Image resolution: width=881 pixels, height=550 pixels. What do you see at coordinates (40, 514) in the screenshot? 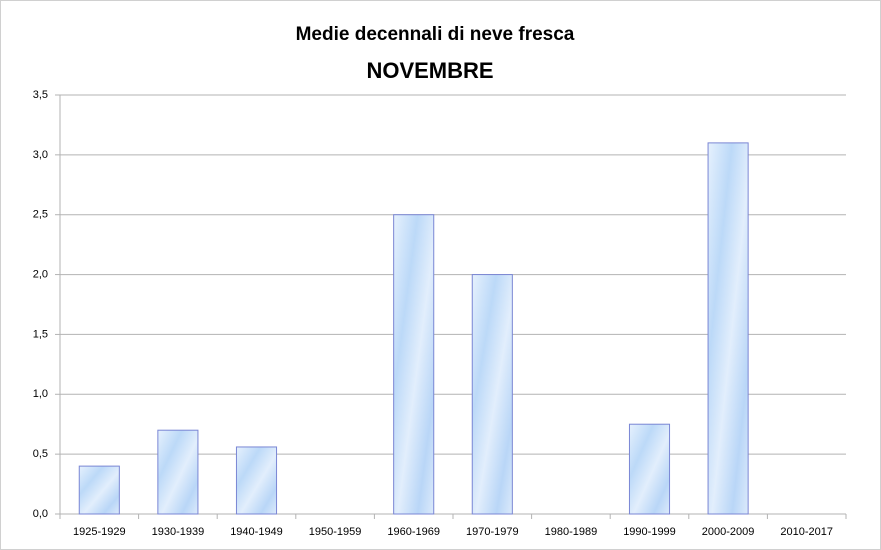
I see `y-tick-label: 0,0` at bounding box center [40, 514].